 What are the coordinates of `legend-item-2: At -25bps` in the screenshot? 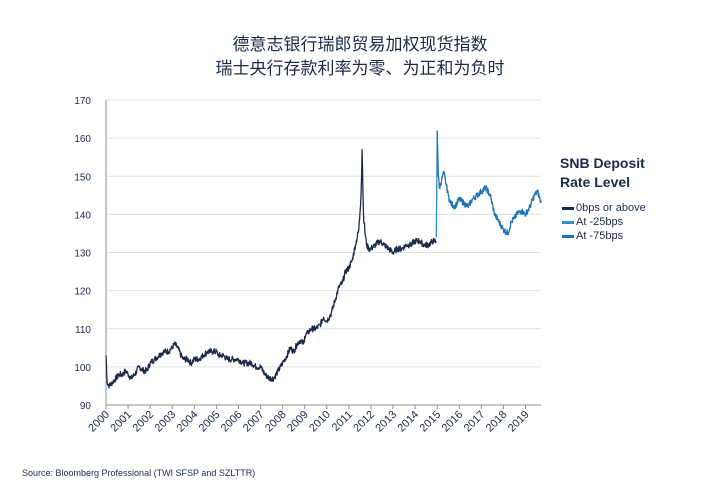 It's located at (635, 222).